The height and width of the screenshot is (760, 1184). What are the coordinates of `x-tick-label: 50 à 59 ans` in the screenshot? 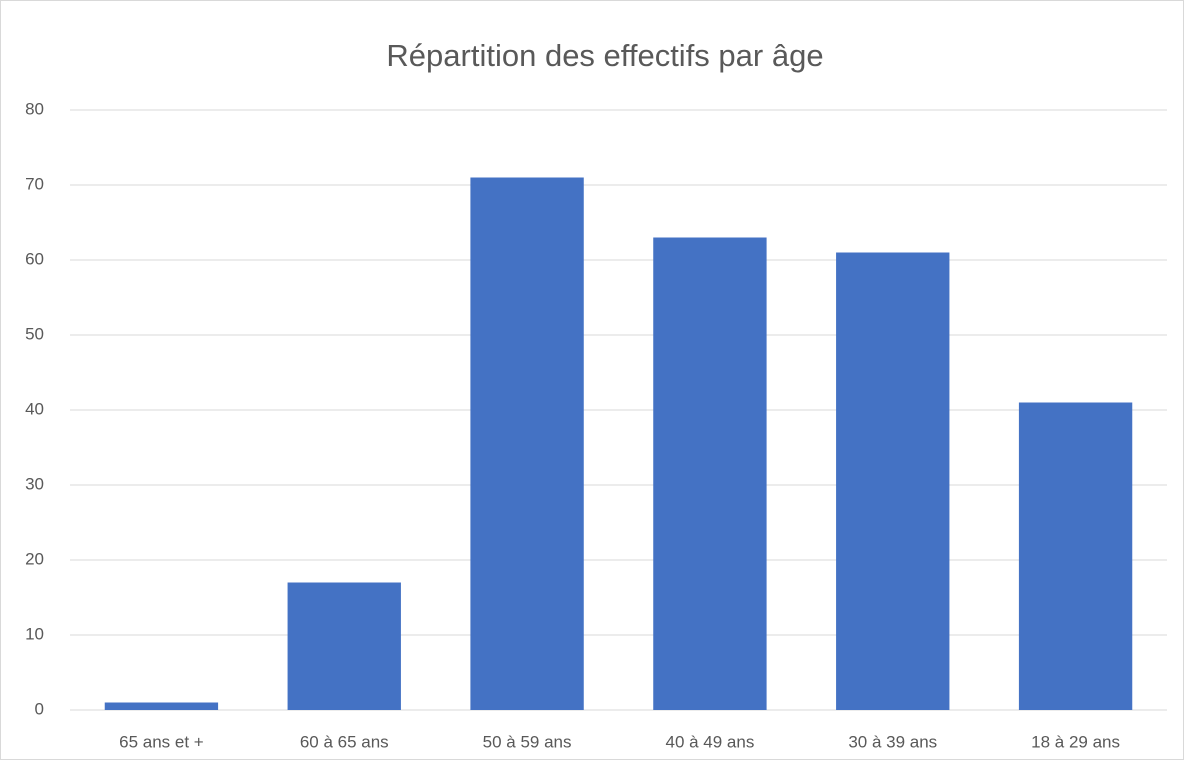 It's located at (527, 741).